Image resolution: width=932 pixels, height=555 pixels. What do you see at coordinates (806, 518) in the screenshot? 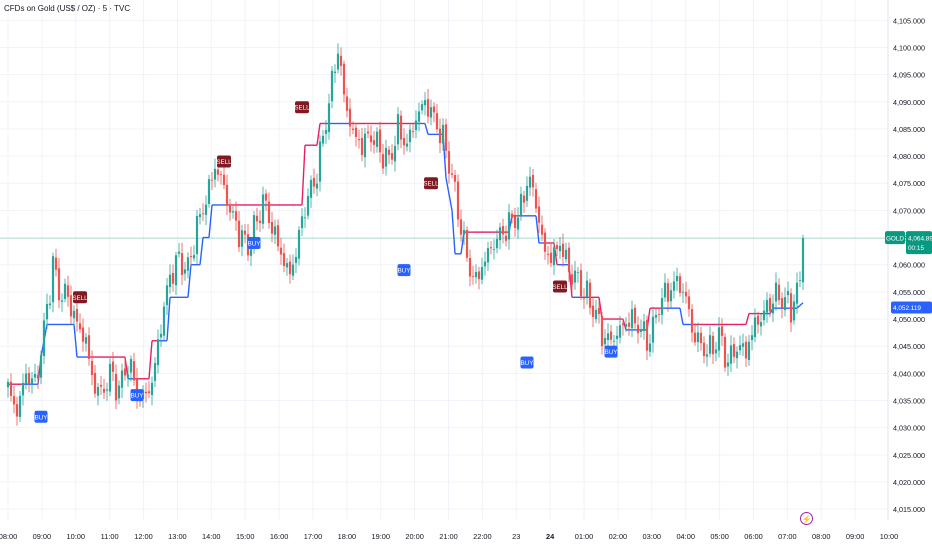
I see `lightning-icon: ⚡` at bounding box center [806, 518].